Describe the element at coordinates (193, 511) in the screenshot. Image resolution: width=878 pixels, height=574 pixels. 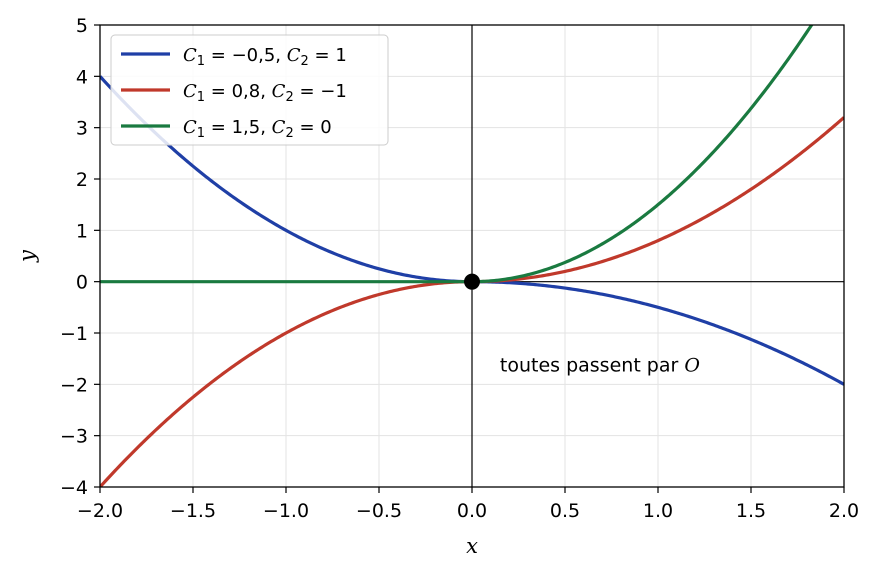
I see `x-tick-label: −1.5` at that location.